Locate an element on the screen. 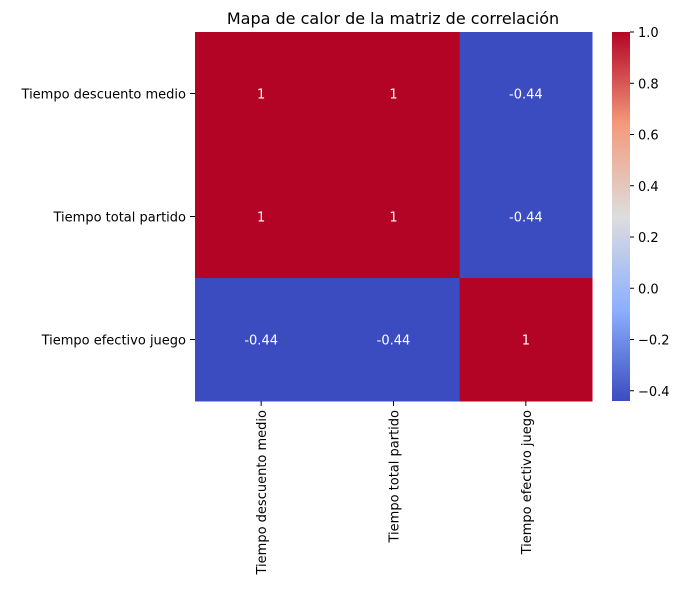  colorbar-tick-label: 0.0 is located at coordinates (648, 289).